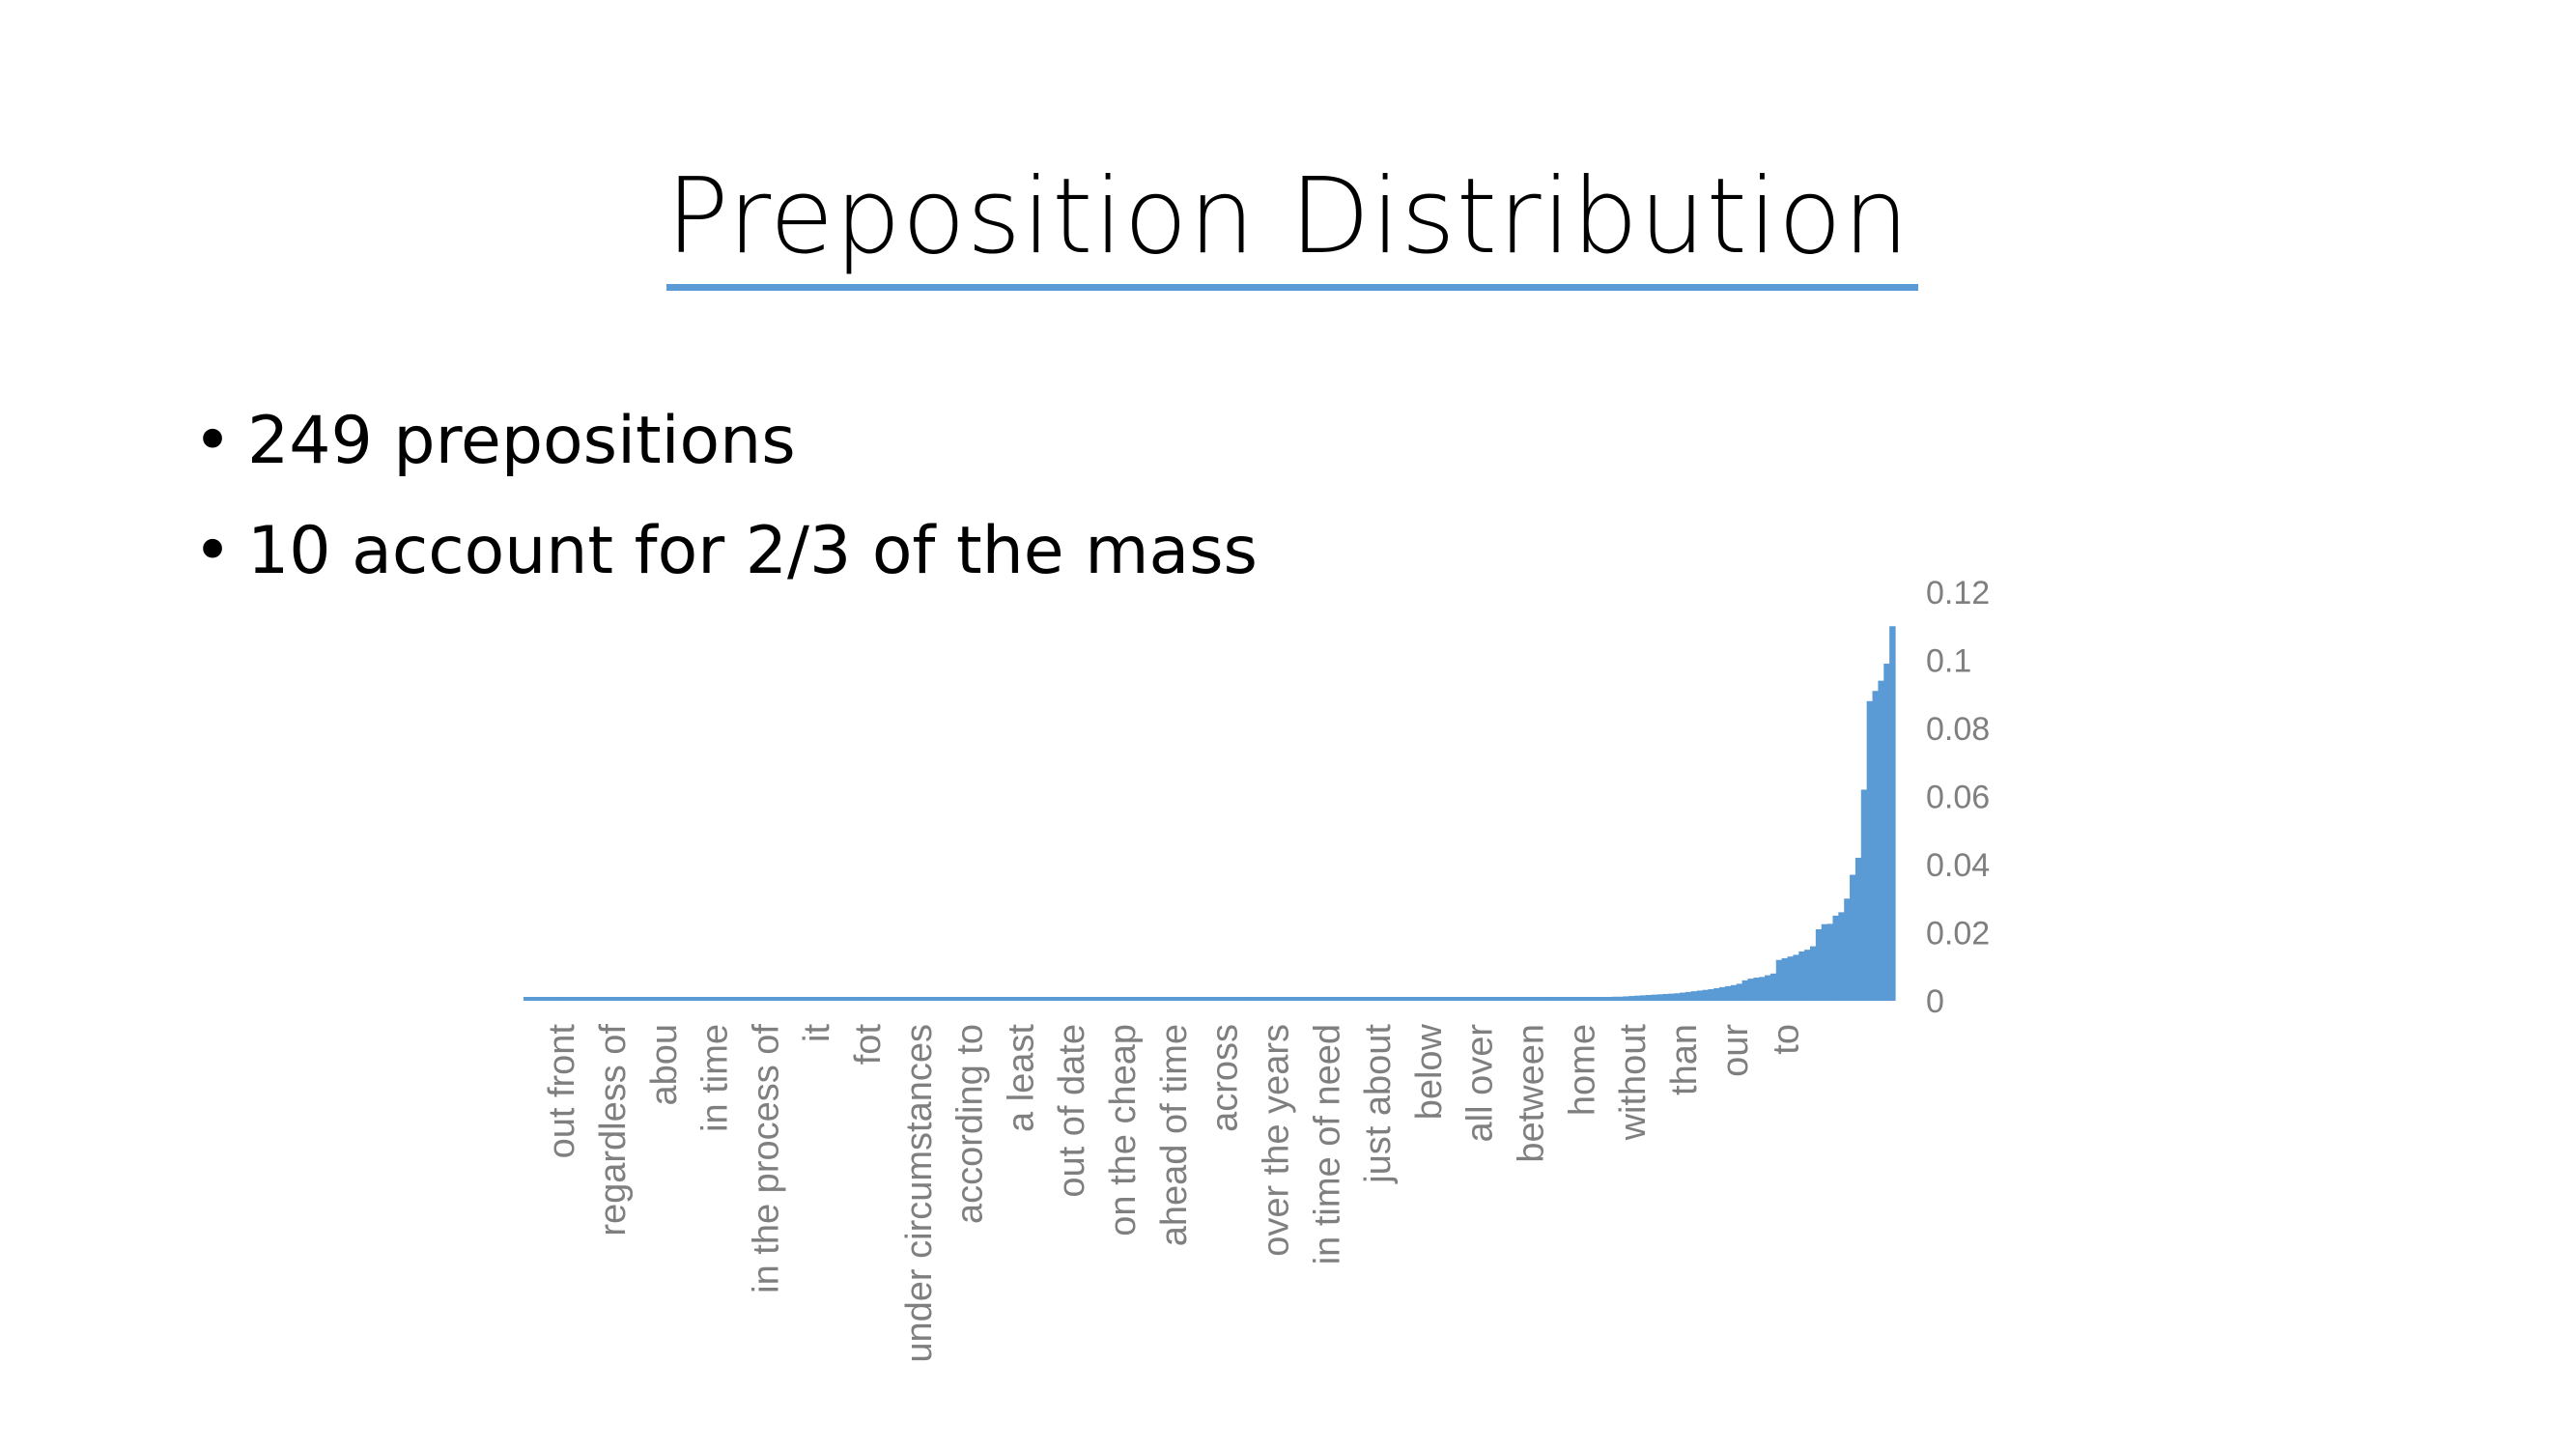 This screenshot has height=1449, width=2576. What do you see at coordinates (562, 1091) in the screenshot?
I see `x-tick-label: out front` at bounding box center [562, 1091].